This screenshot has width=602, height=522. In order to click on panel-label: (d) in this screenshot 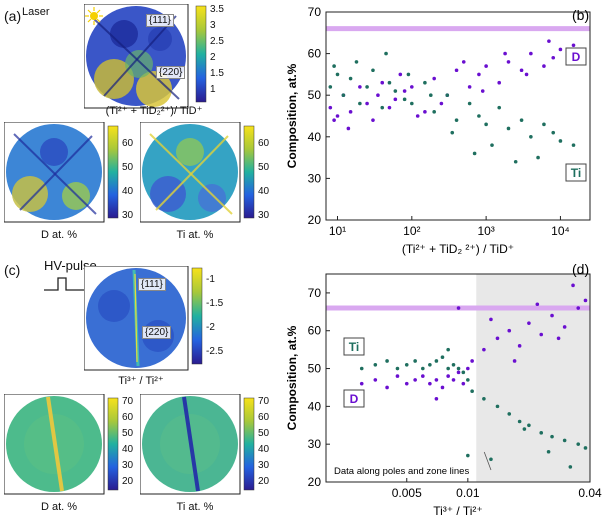, I will do `click(580, 269)`.